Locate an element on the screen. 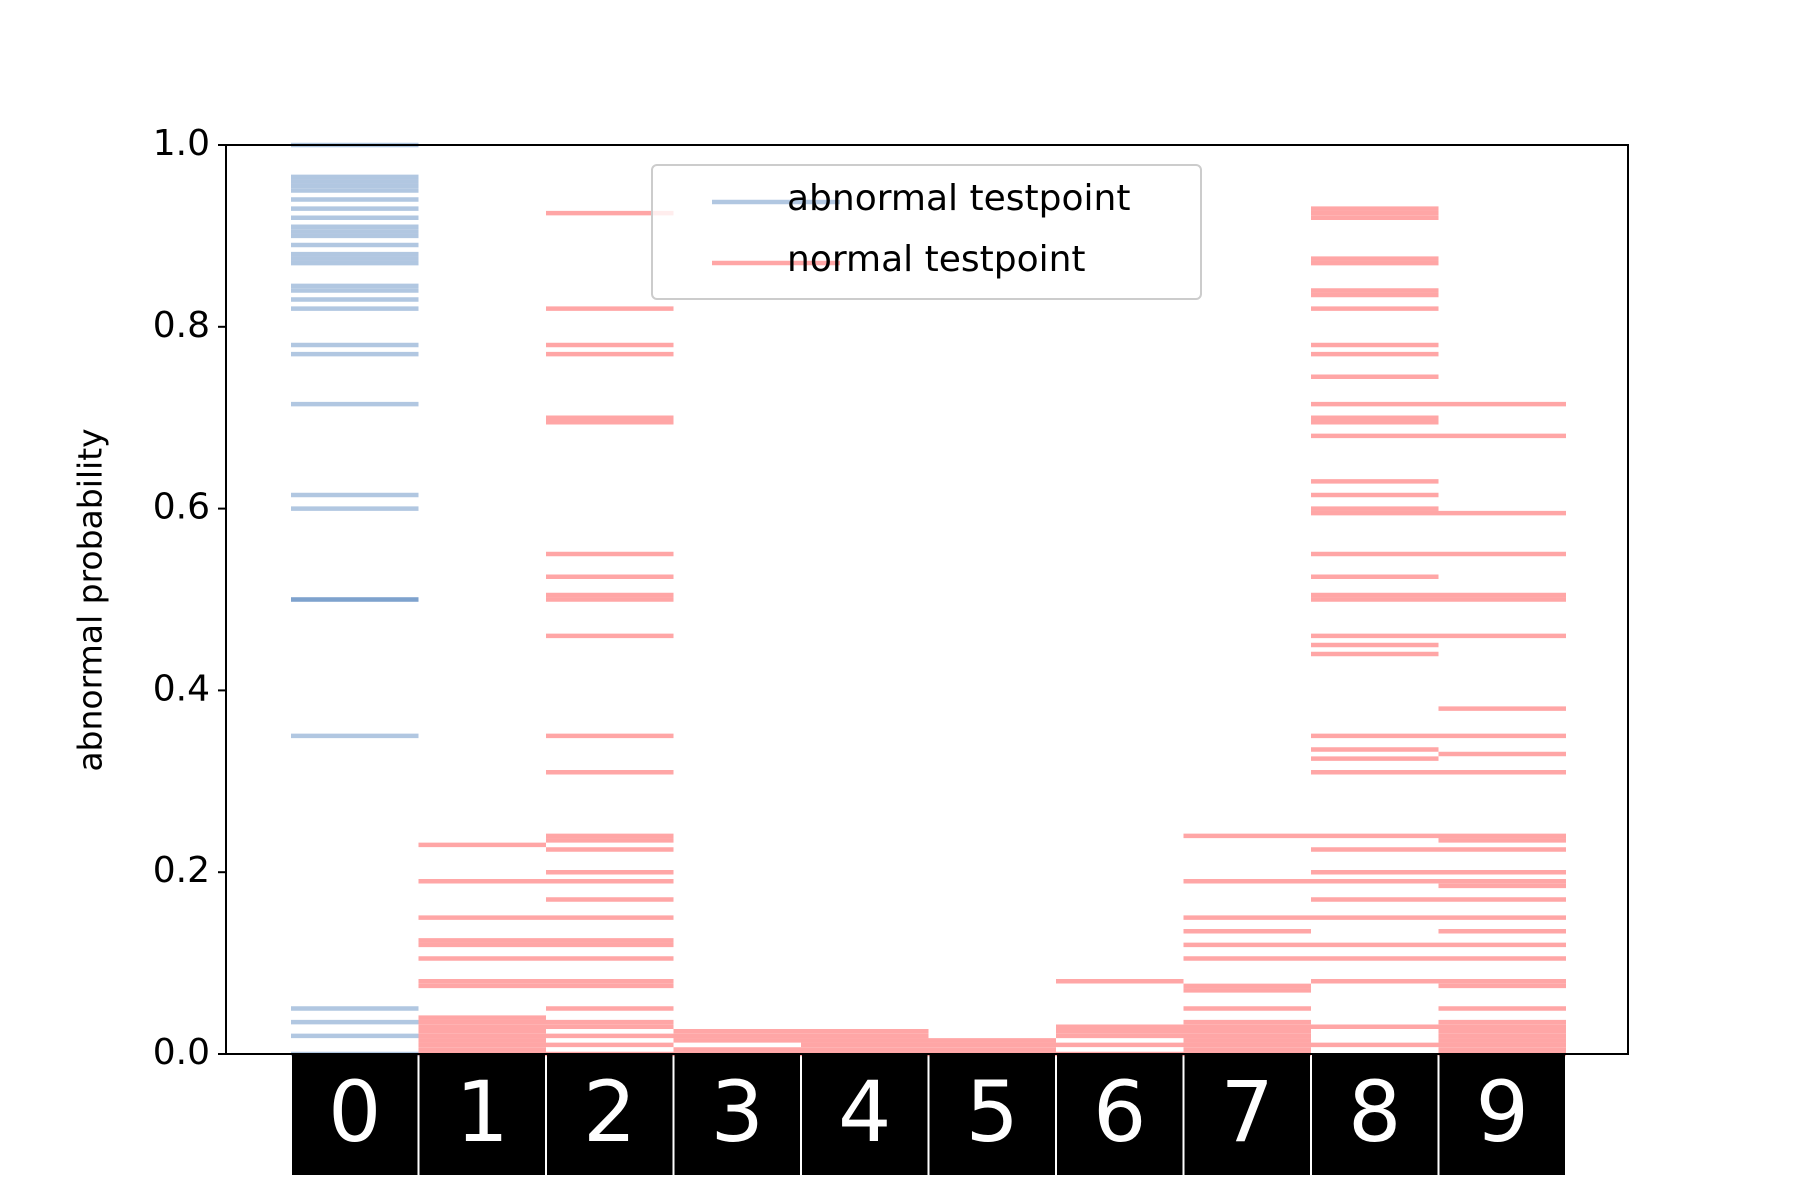 Image resolution: width=1800 pixels, height=1200 pixels. legend-label: abnormal testpoint is located at coordinates (958, 198).